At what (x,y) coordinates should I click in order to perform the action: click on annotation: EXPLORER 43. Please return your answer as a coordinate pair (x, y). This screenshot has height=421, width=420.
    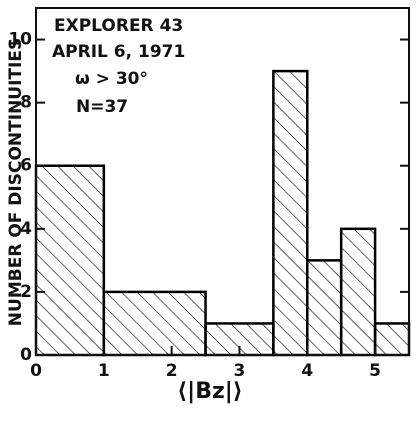
    Looking at the image, I should click on (118, 26).